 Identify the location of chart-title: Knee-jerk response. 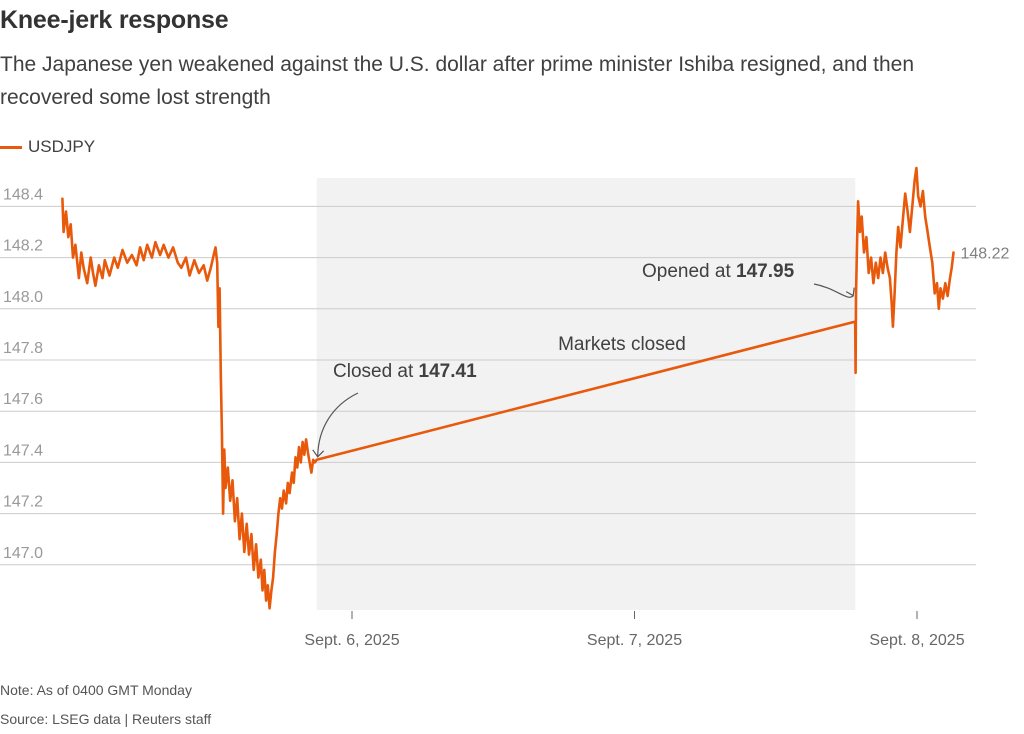
(114, 20).